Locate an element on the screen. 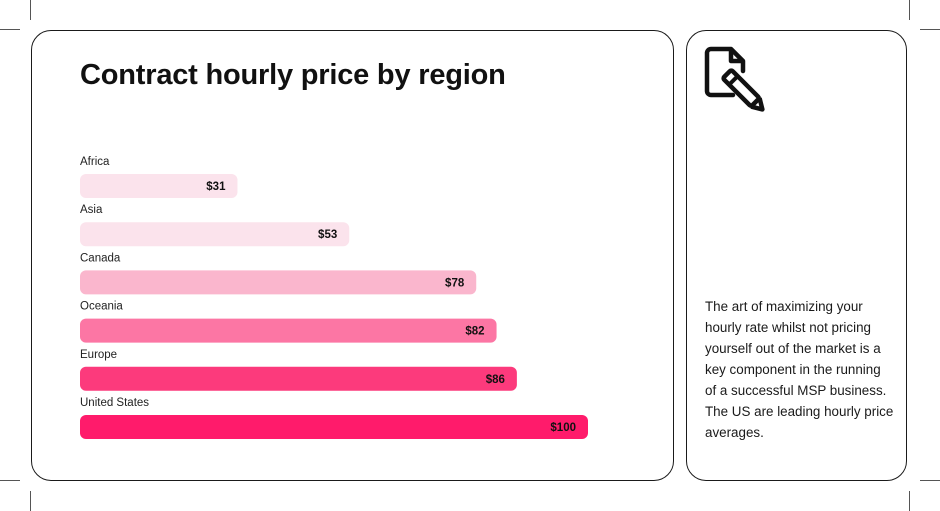 Image resolution: width=940 pixels, height=511 pixels. category-label: Asia is located at coordinates (91, 210).